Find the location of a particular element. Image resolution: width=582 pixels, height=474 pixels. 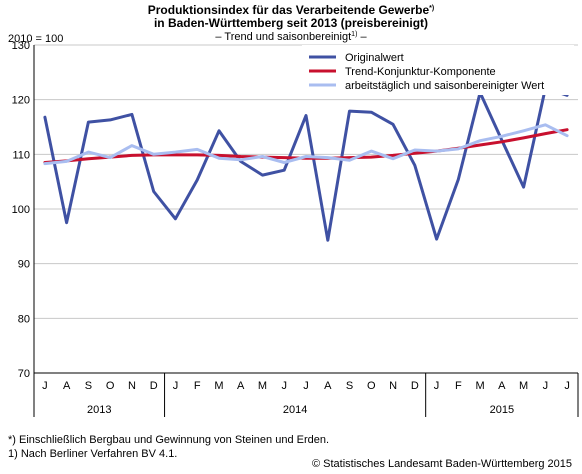

y-tick-label-80: 80 is located at coordinates (24, 319).